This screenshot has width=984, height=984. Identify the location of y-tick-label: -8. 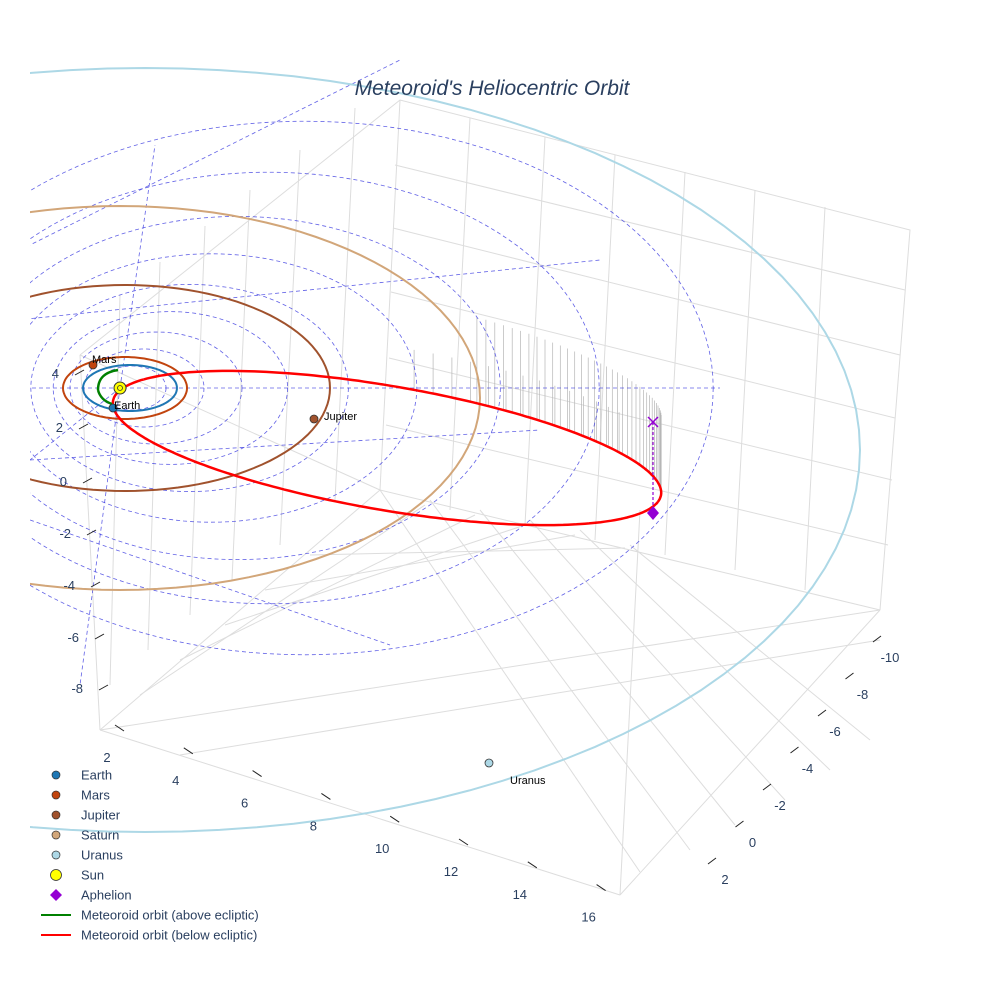
(863, 694).